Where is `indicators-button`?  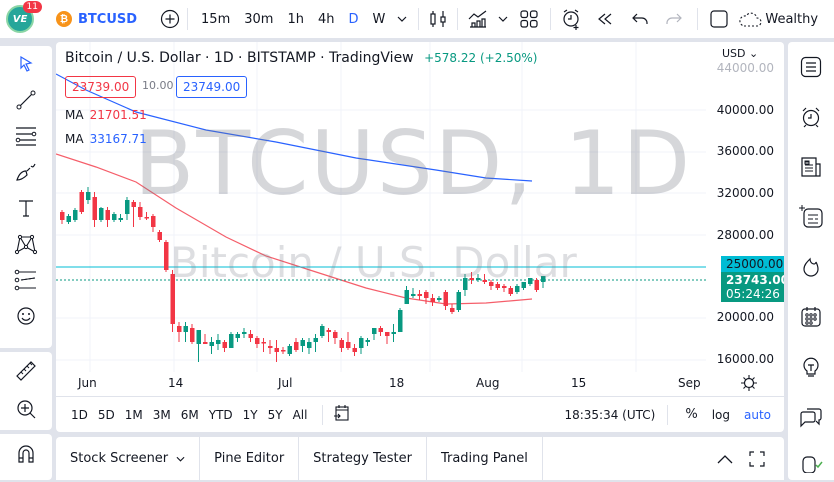 indicators-button is located at coordinates (478, 19).